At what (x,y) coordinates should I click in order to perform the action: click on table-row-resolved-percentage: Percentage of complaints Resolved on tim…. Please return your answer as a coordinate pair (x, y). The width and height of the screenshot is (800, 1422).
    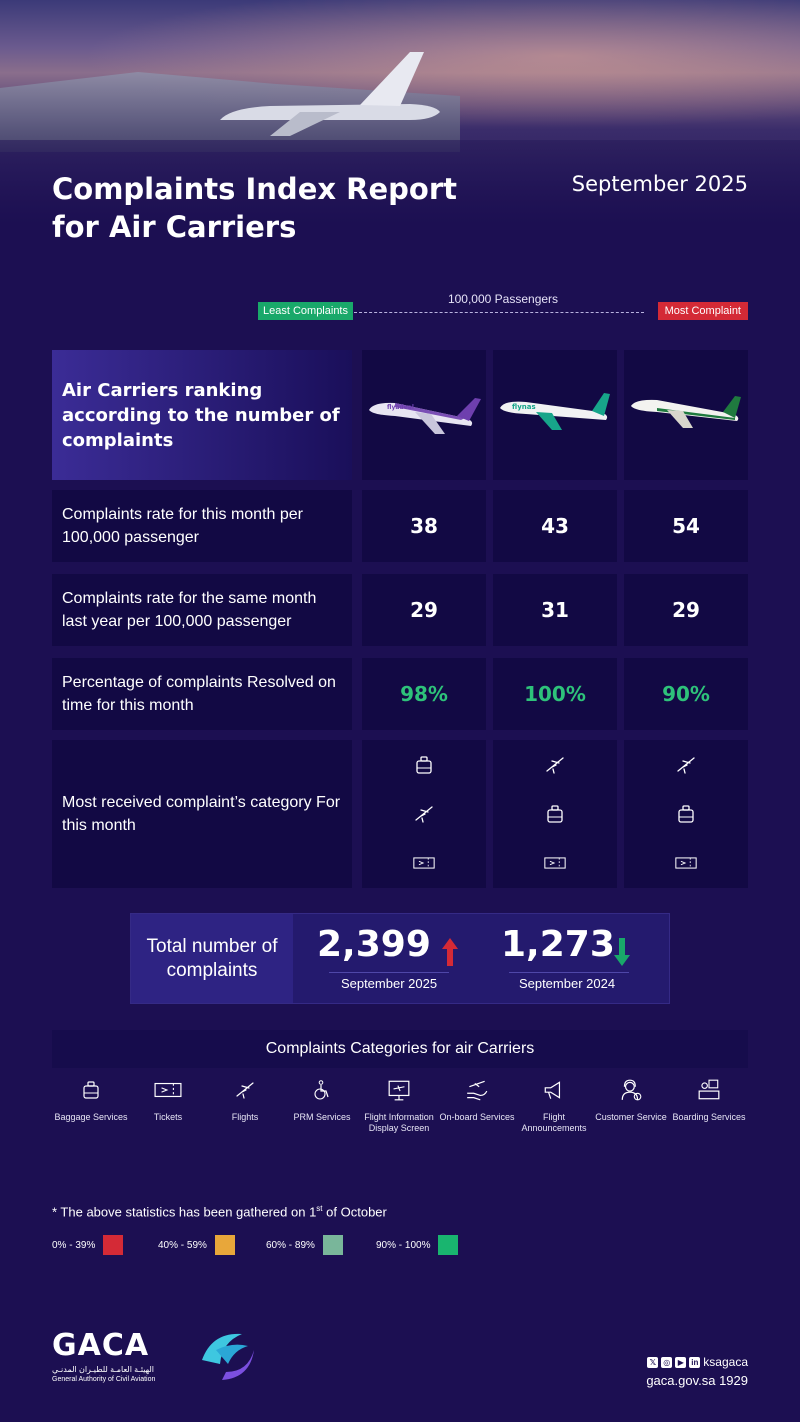
    Looking at the image, I should click on (400, 694).